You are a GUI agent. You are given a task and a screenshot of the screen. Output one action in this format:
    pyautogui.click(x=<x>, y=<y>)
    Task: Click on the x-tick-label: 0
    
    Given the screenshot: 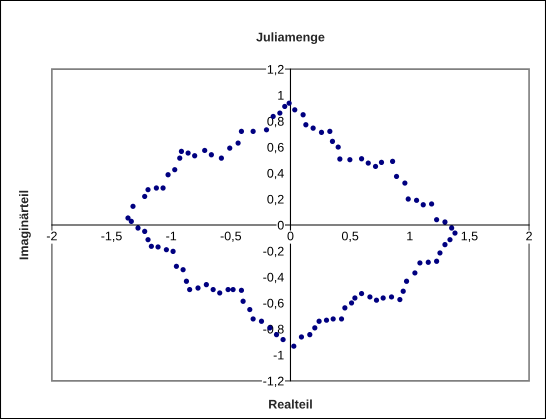 What is the action you would take?
    pyautogui.click(x=290, y=236)
    